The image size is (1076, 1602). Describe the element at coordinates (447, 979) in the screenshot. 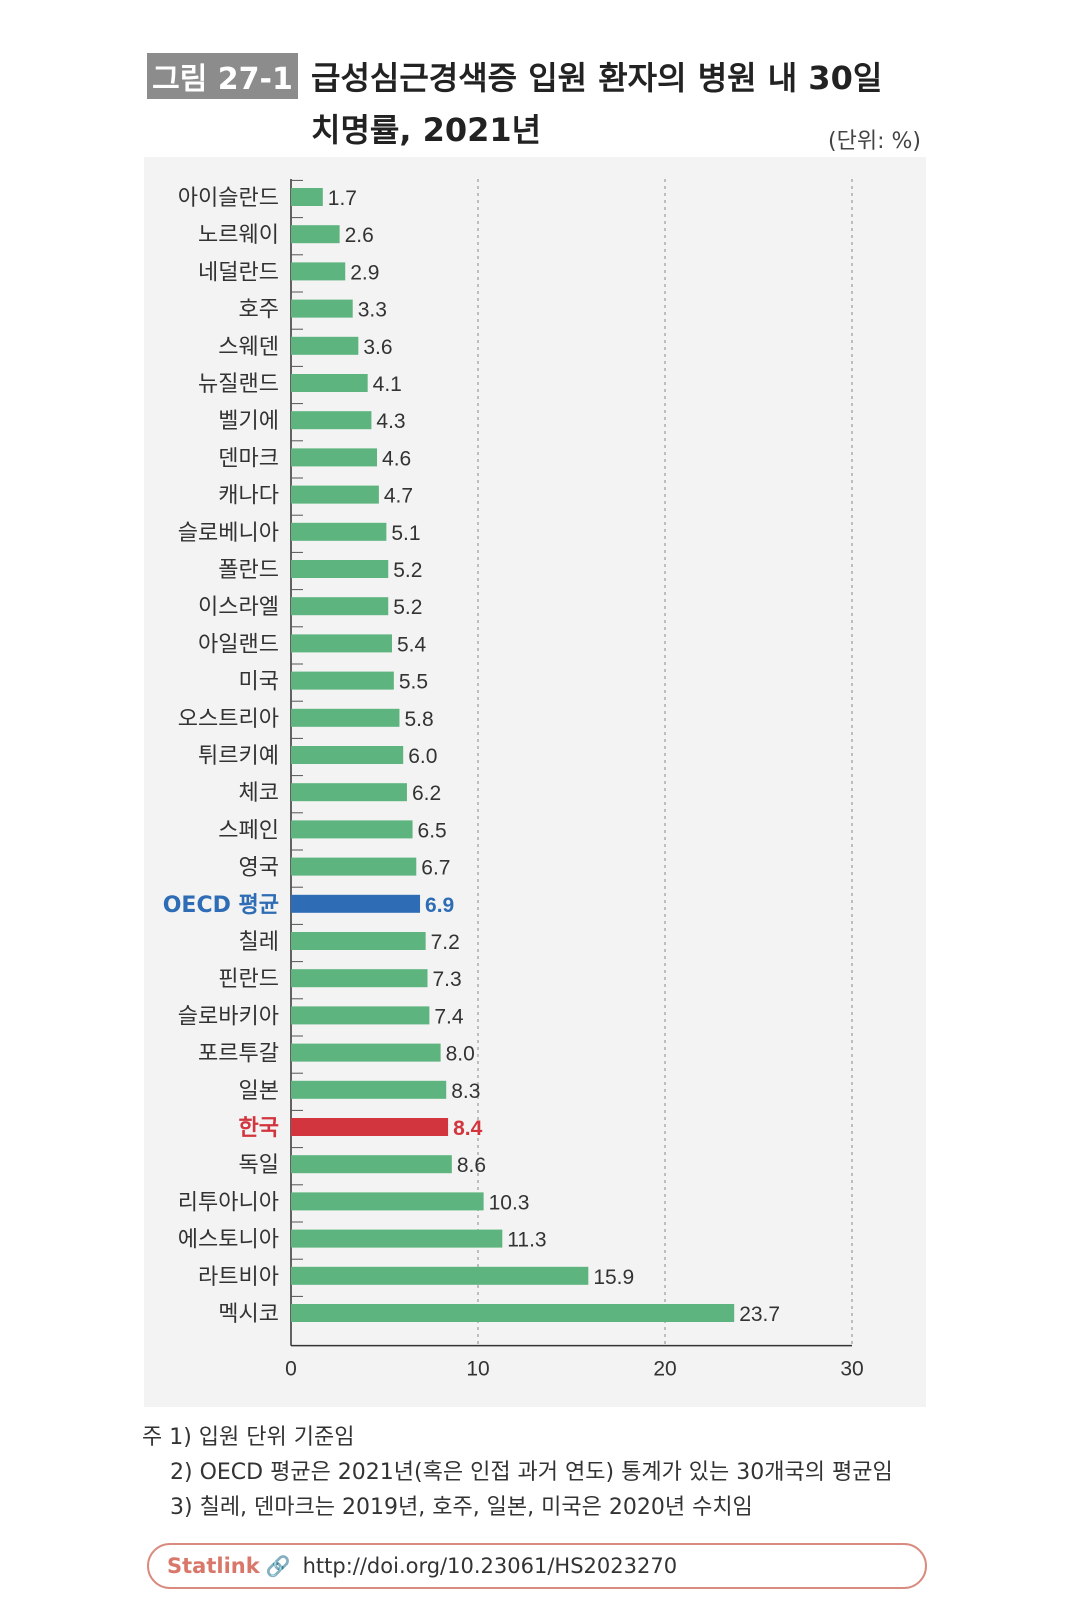

I see `value-label: 7.3` at that location.